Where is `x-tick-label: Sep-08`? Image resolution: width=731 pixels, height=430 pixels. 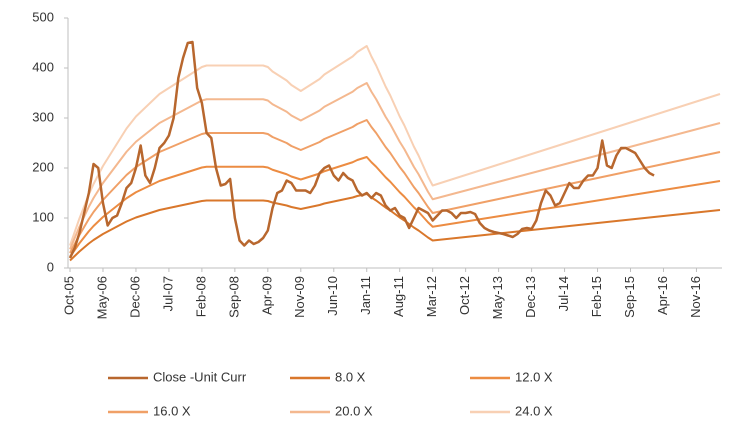 x-tick-label: Sep-08 is located at coordinates (233, 297).